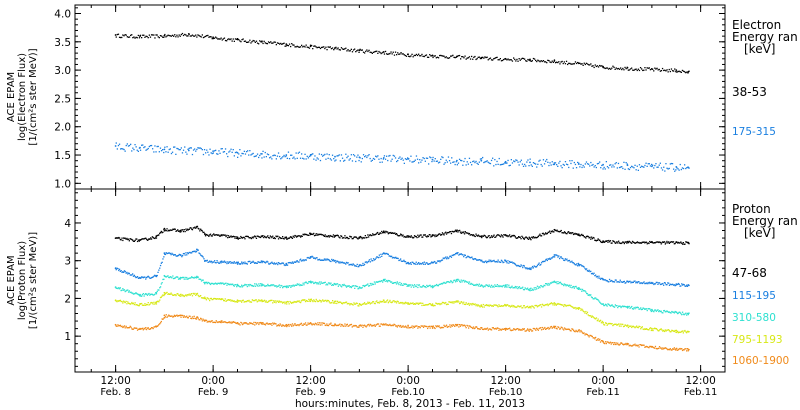 The image size is (800, 410). I want to click on legend-unit: [keV], so click(759, 49).